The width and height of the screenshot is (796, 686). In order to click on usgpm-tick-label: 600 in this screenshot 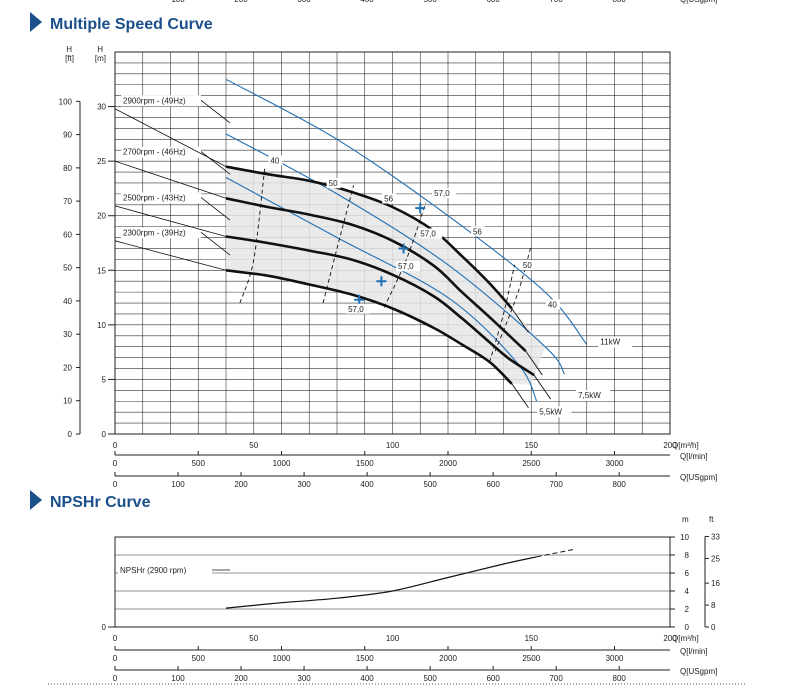, I will do `click(493, 484)`.